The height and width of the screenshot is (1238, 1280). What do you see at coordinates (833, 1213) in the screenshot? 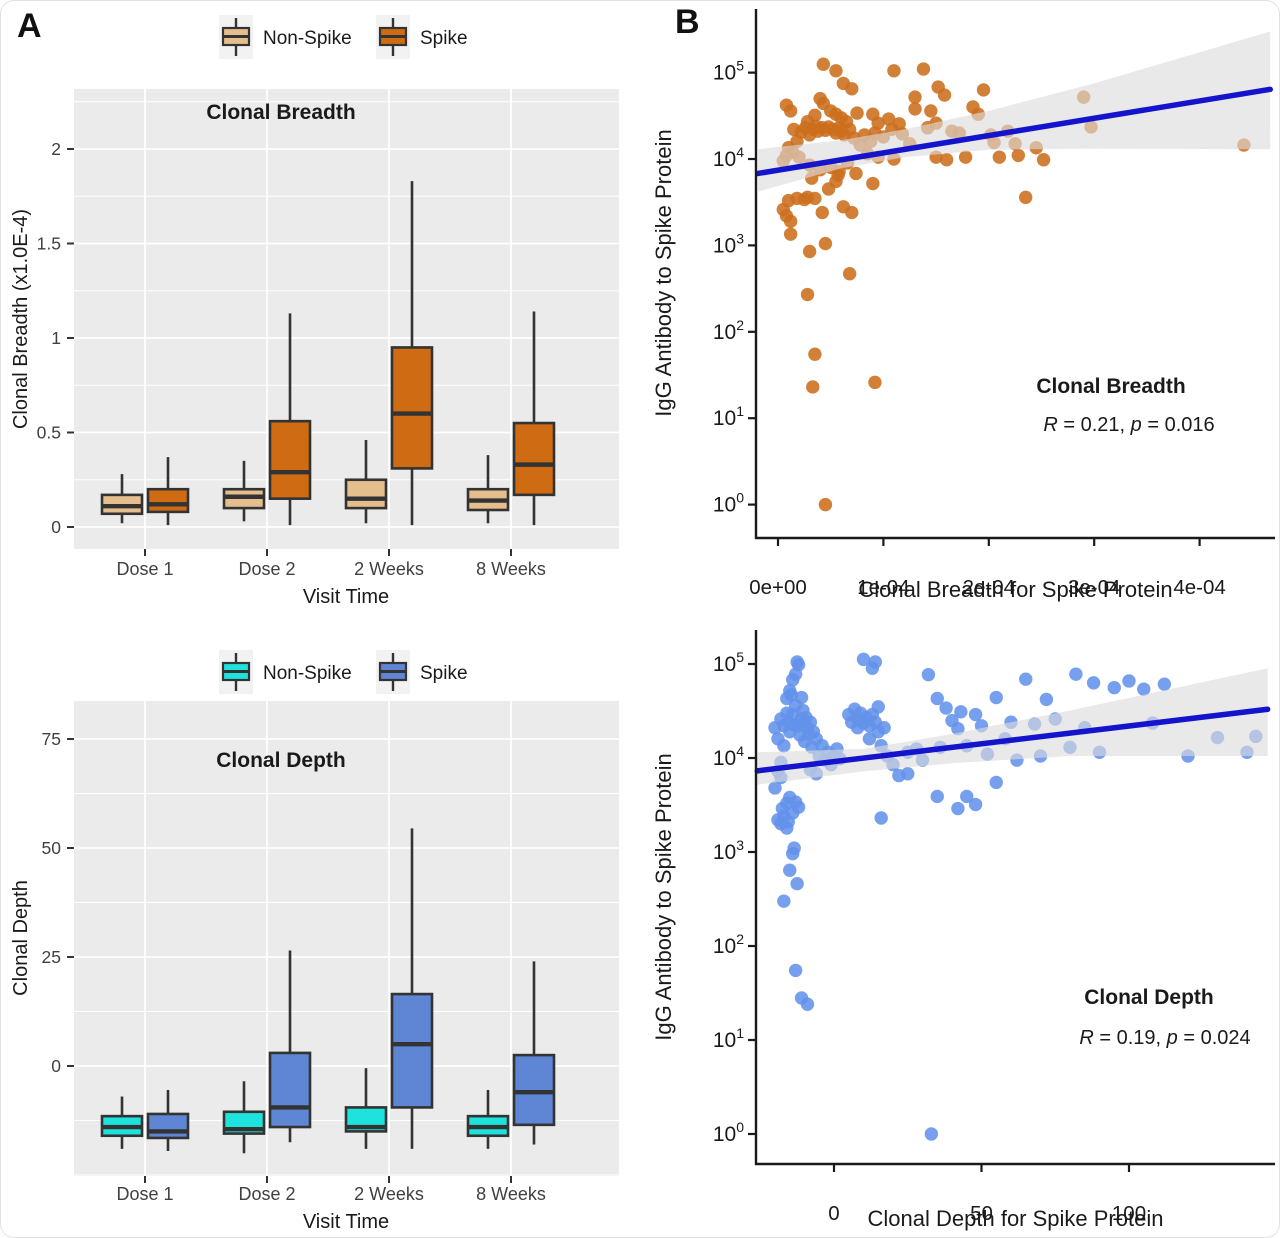
I see `x-tick-label: 0` at bounding box center [833, 1213].